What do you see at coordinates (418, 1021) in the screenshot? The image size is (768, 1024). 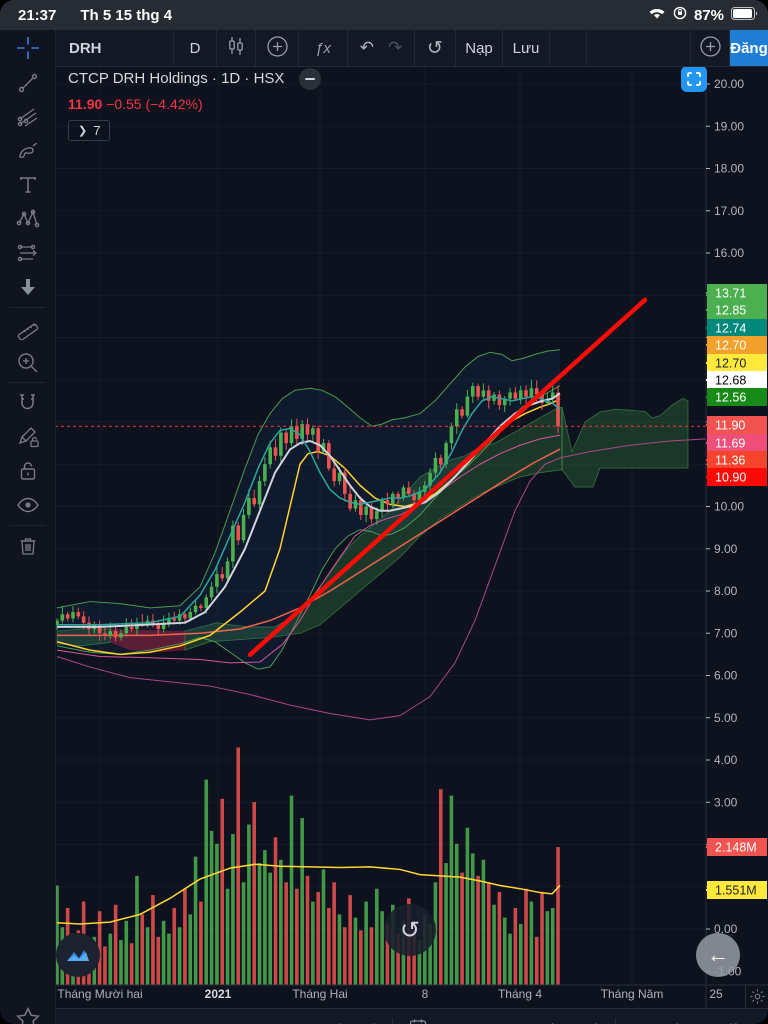 I see `go-to-date-button` at bounding box center [418, 1021].